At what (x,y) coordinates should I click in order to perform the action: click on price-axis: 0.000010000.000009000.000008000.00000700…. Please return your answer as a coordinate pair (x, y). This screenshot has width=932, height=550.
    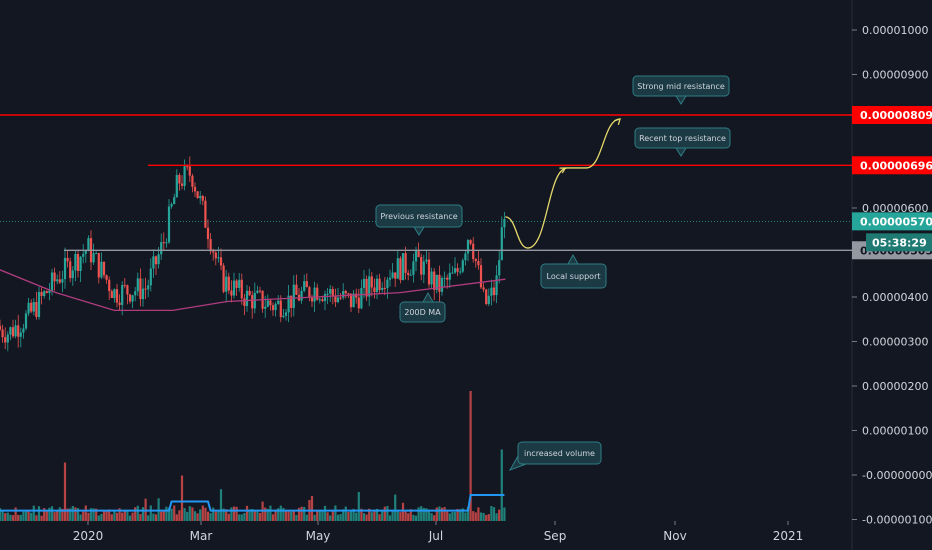
    Looking at the image, I should click on (891, 275).